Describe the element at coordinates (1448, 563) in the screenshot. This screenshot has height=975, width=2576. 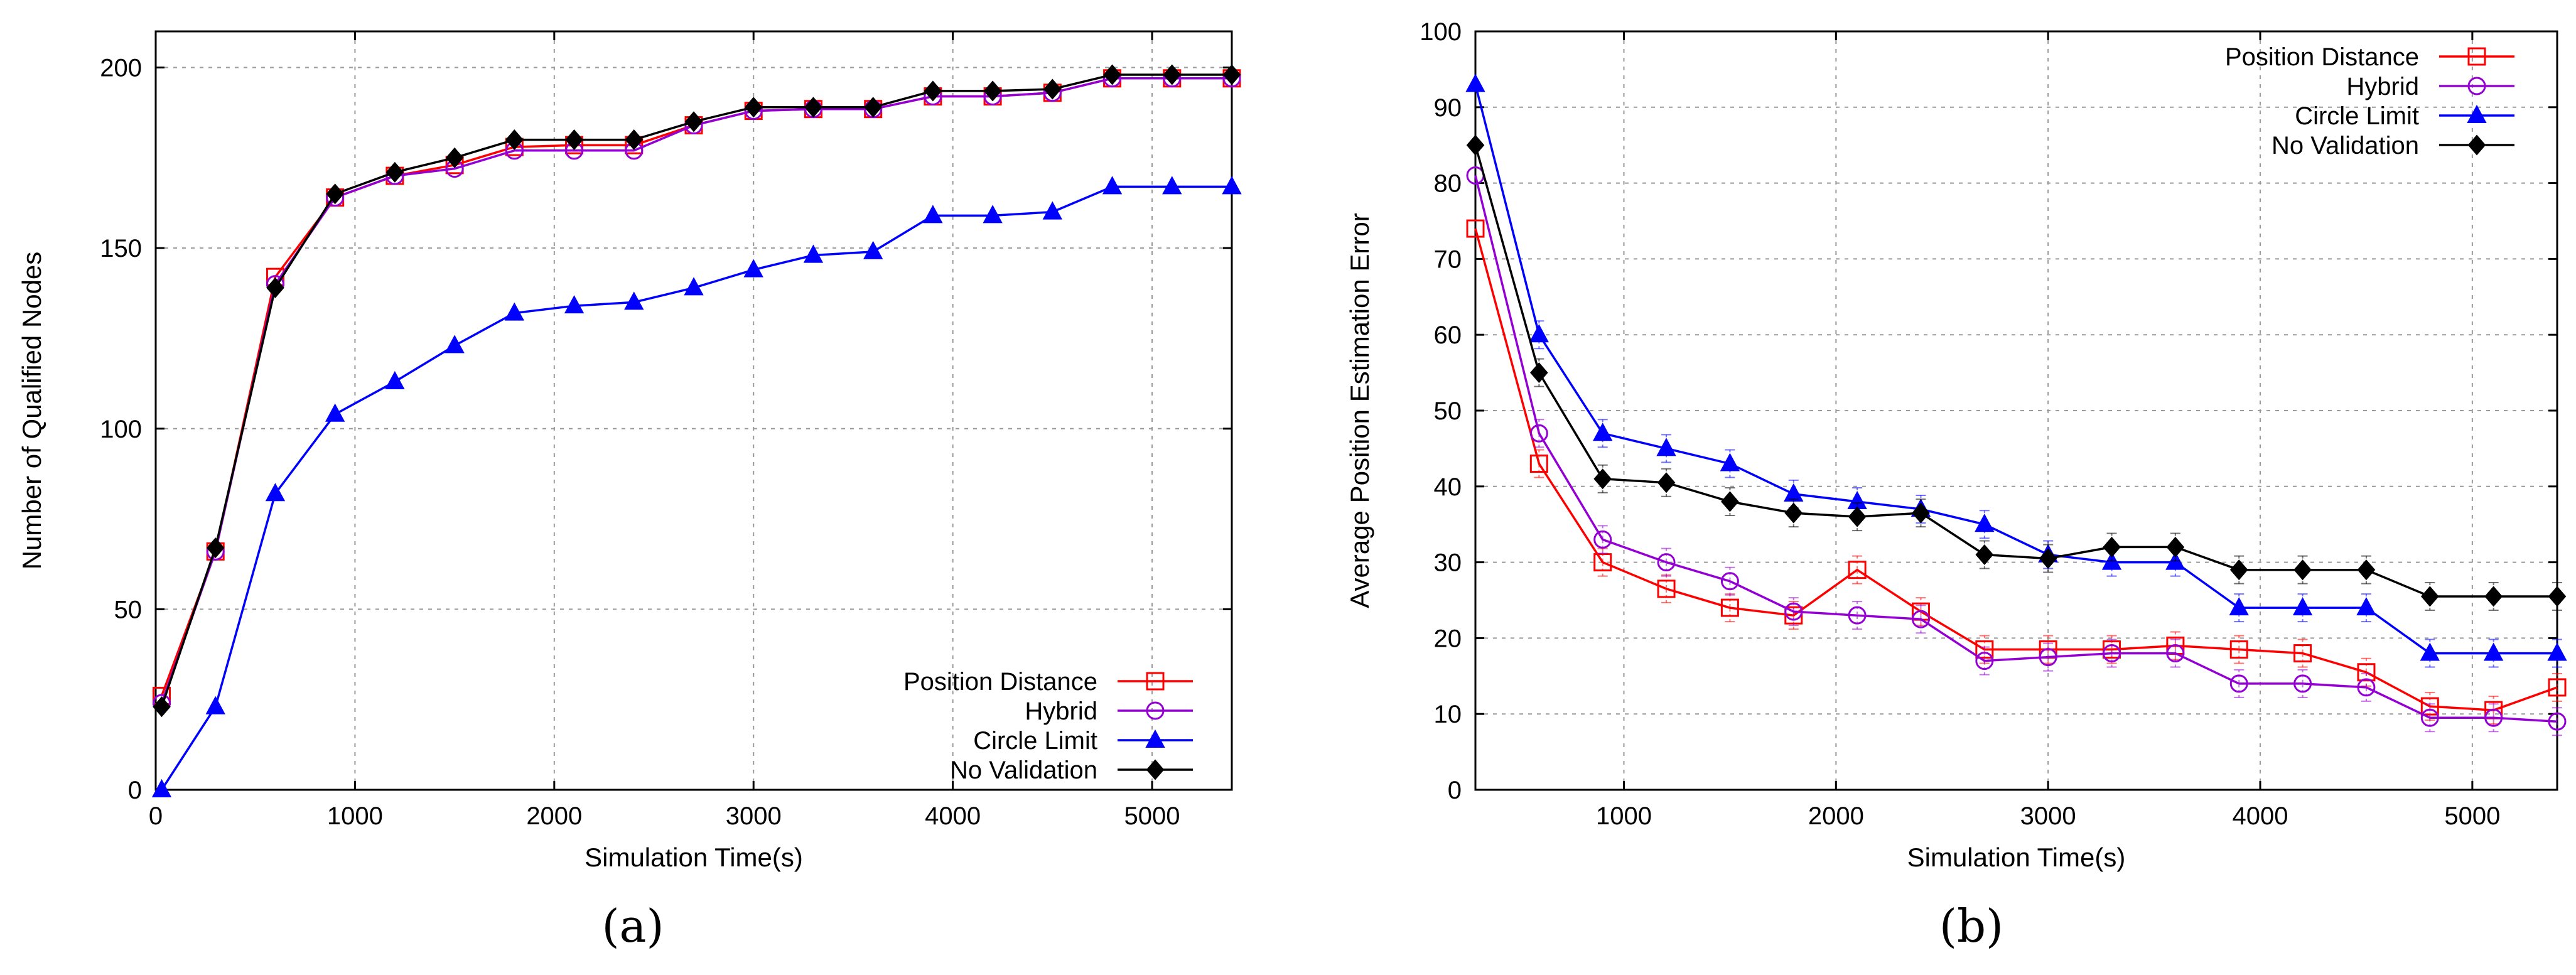
I see `y-tick-label: 30` at that location.